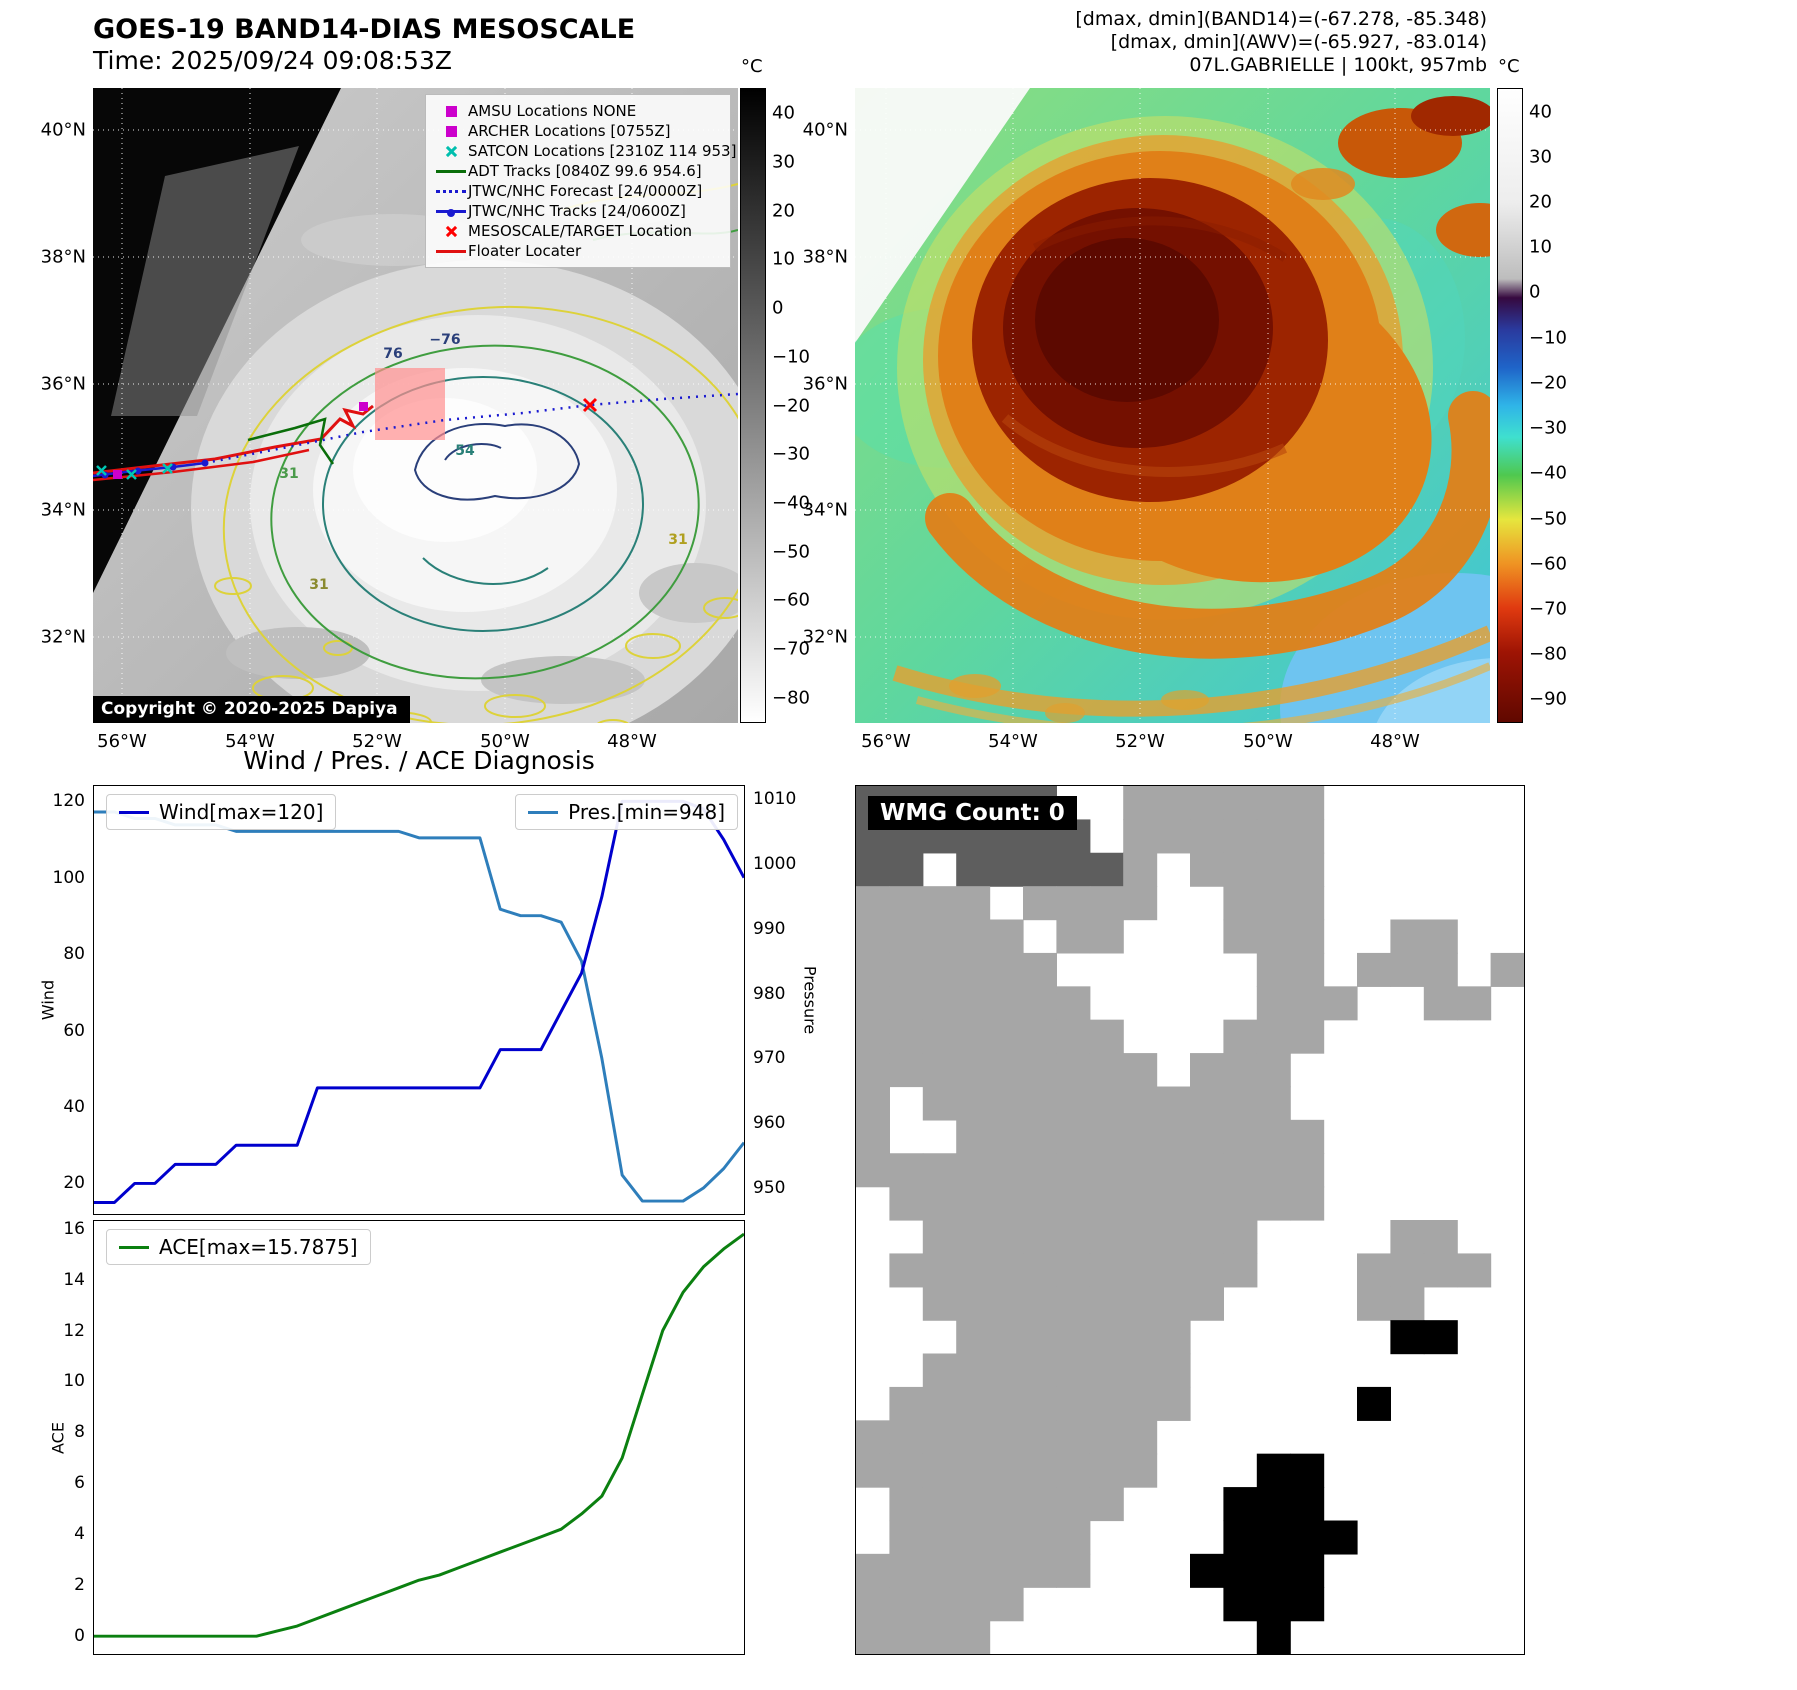  Describe the element at coordinates (646, 812) in the screenshot. I see `pressure-legend-label: Pres.[min=948]` at that location.